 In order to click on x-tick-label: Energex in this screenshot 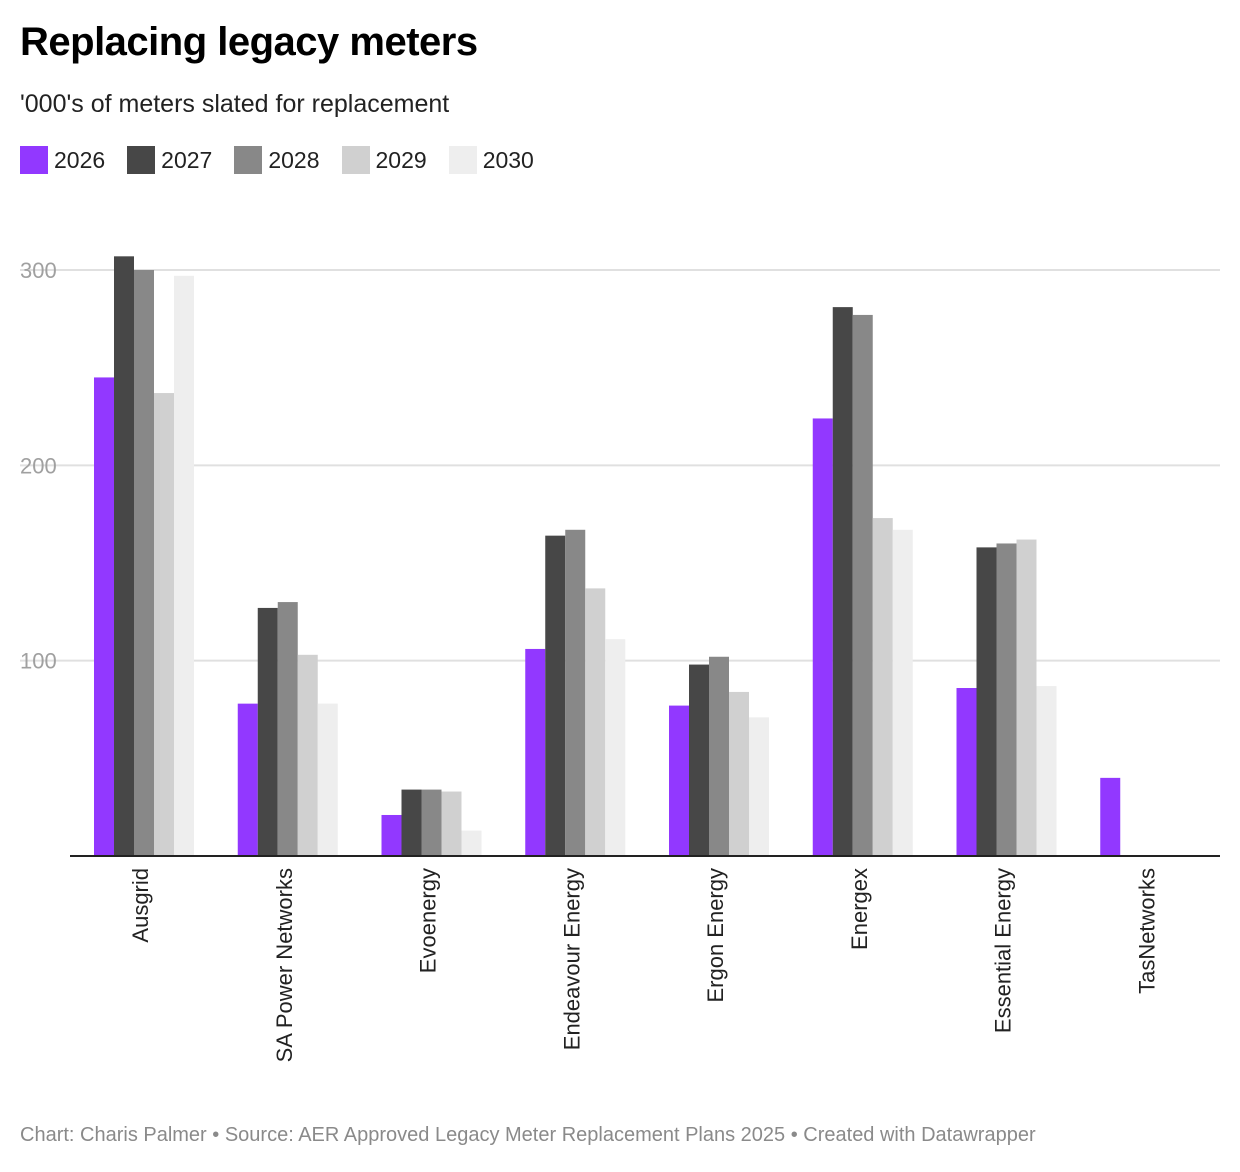, I will do `click(859, 909)`.